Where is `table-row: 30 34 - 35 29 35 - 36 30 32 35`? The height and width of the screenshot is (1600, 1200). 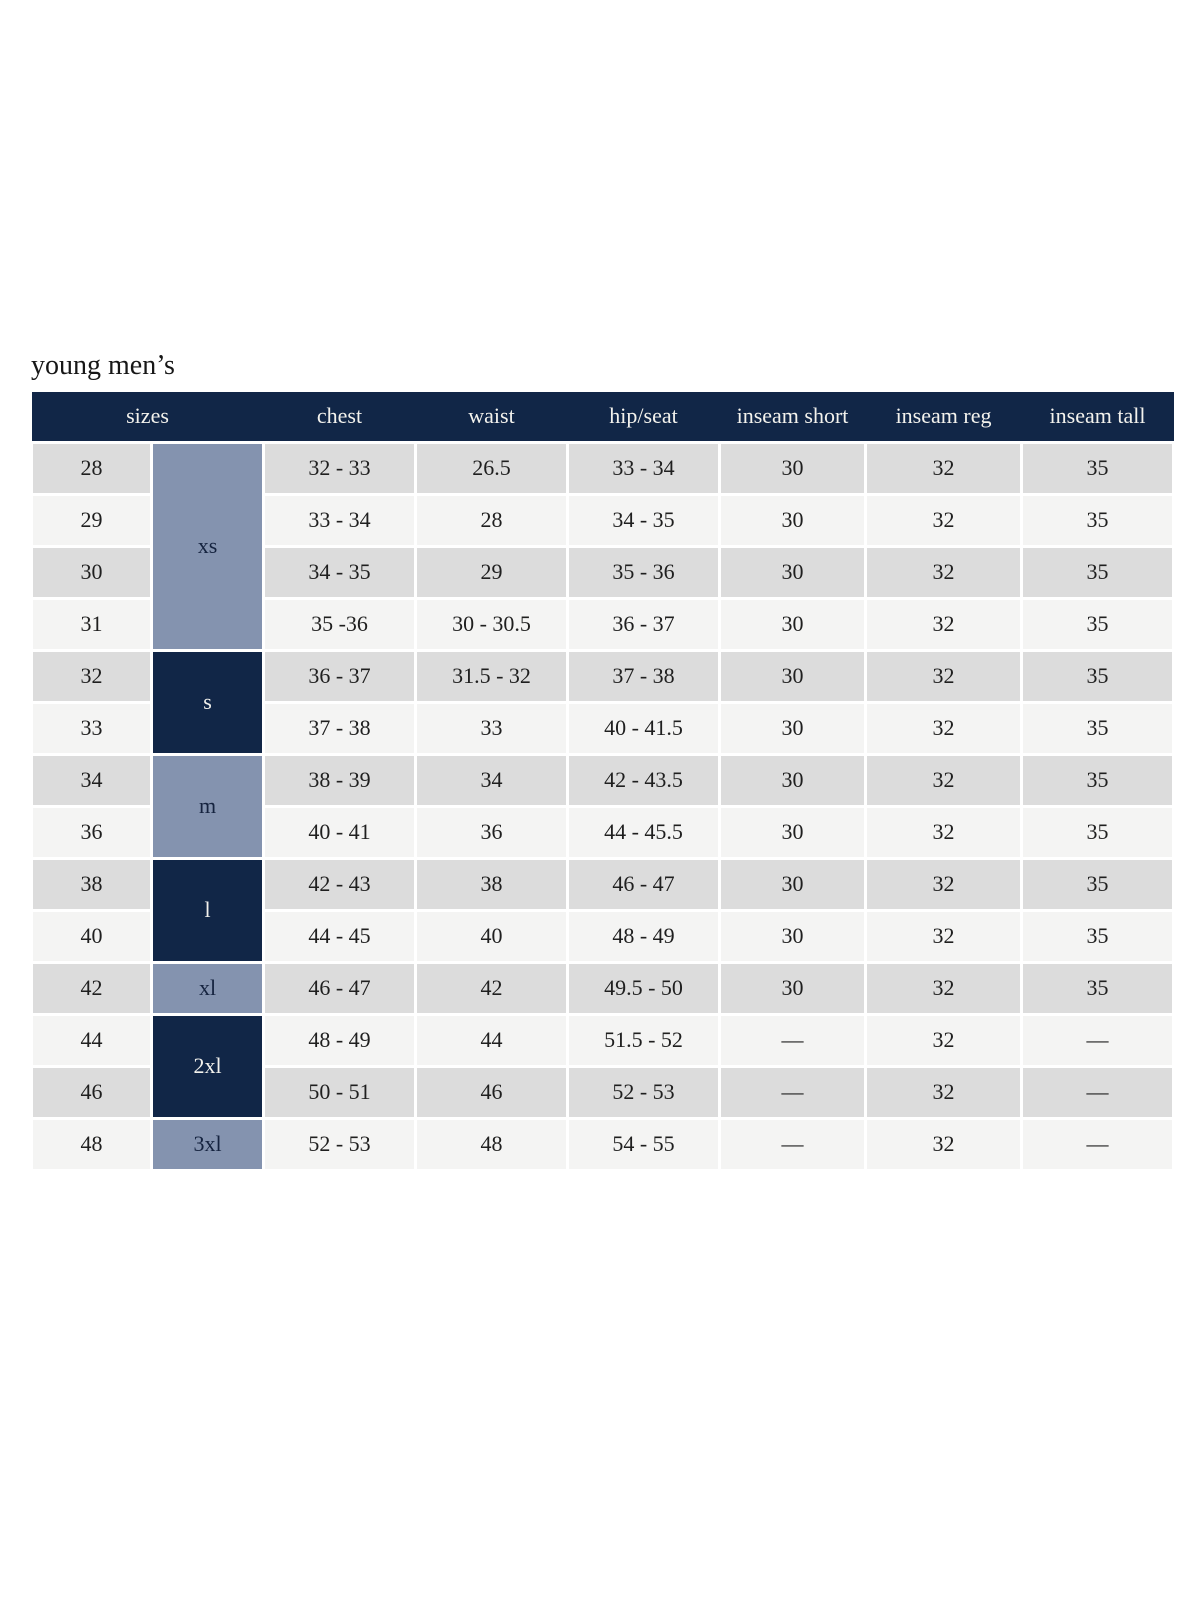 table-row: 30 34 - 35 29 35 - 36 30 32 35 is located at coordinates (603, 572).